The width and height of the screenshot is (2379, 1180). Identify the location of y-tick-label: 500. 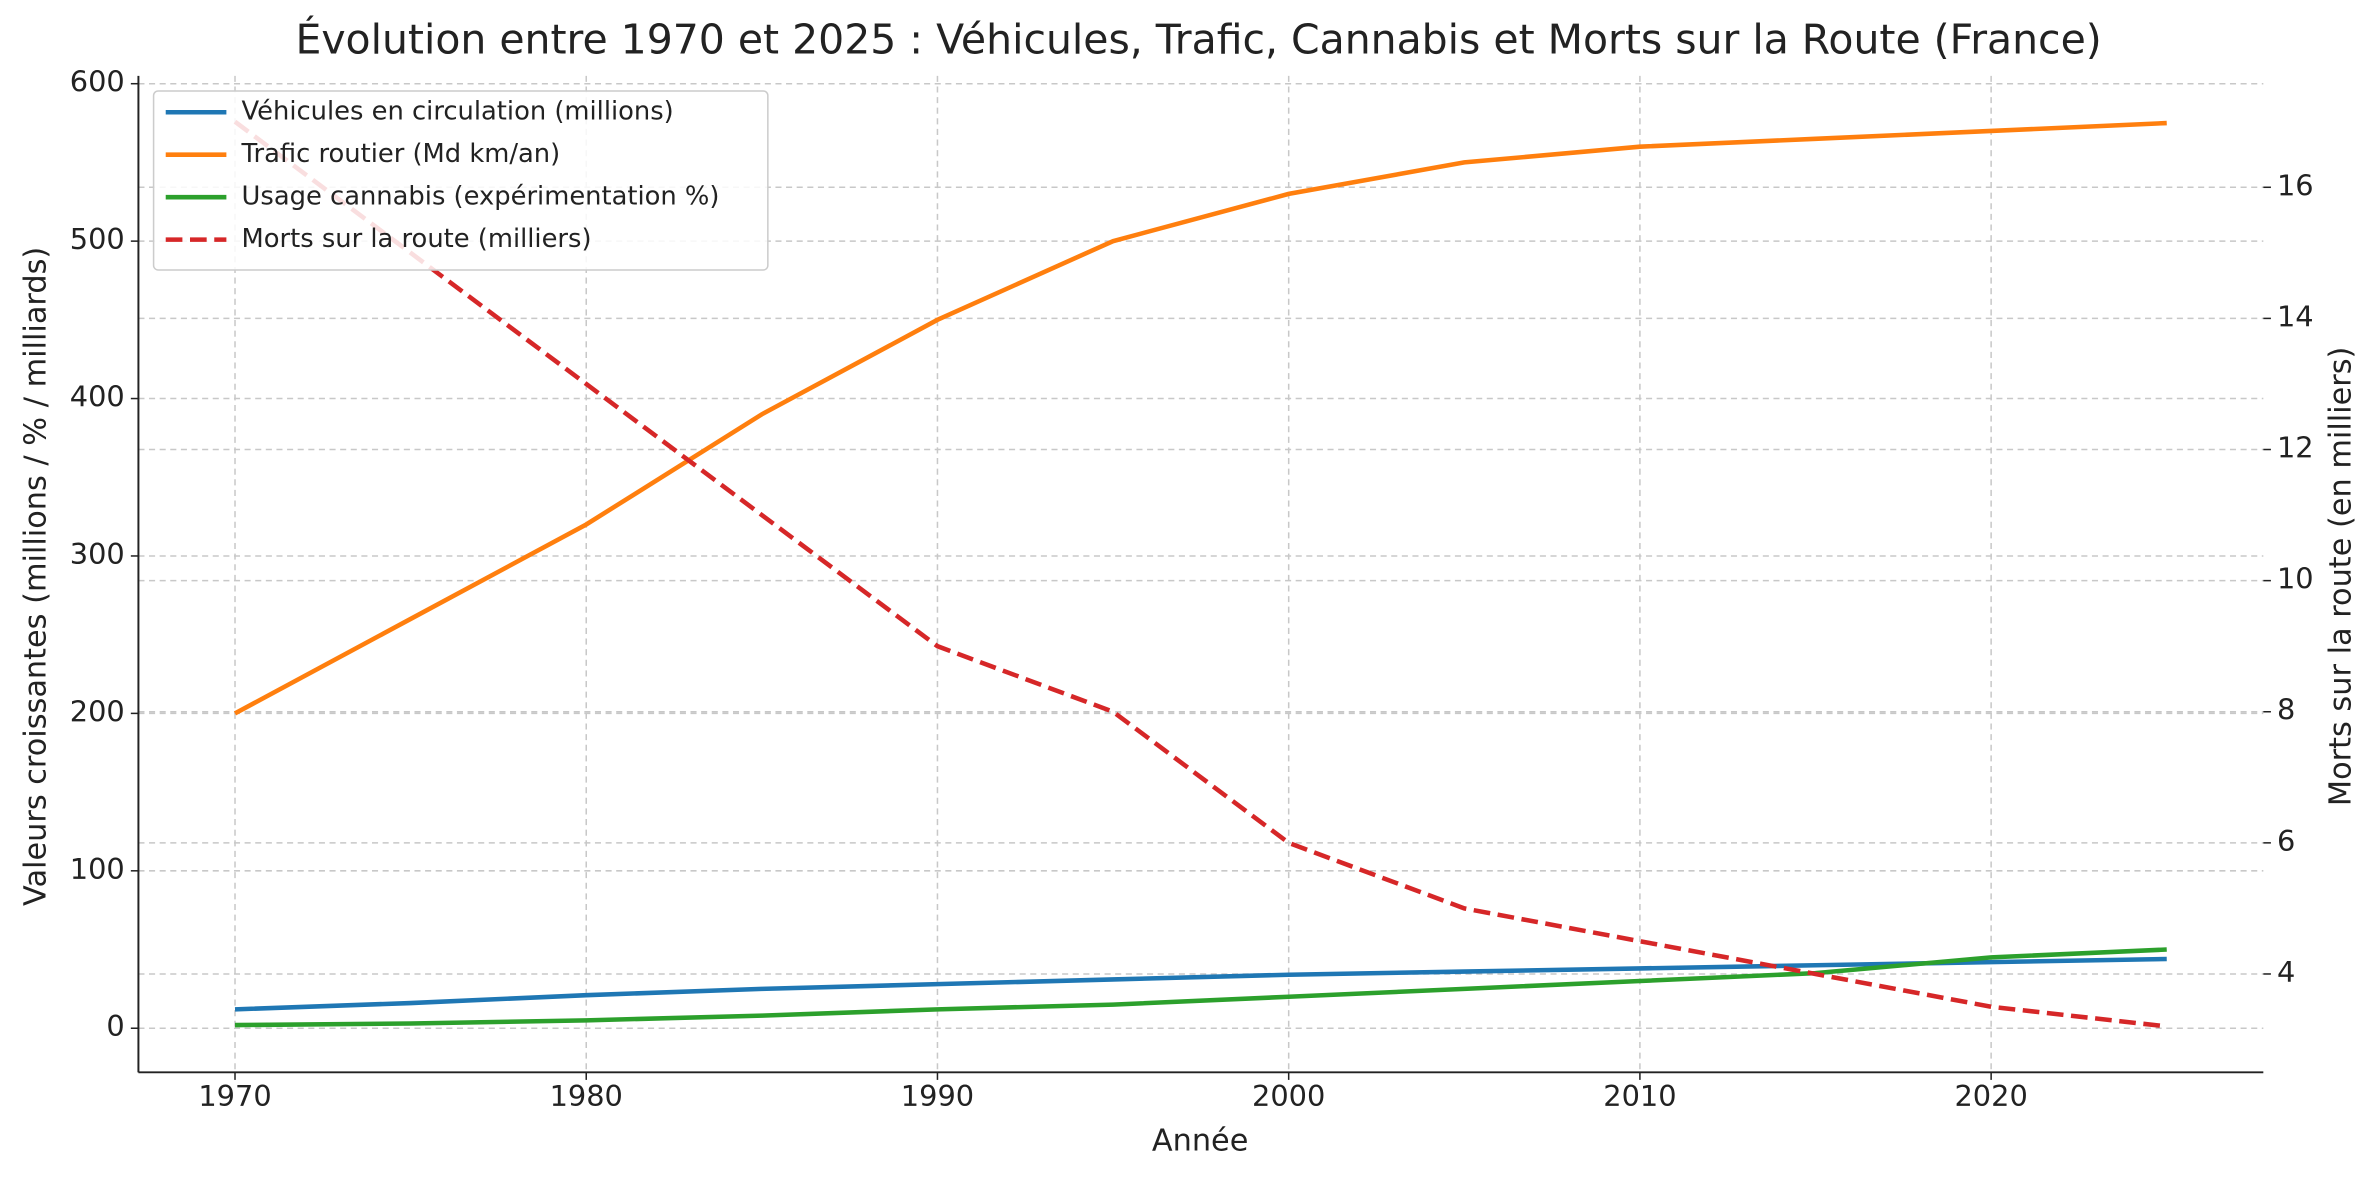
(97, 239).